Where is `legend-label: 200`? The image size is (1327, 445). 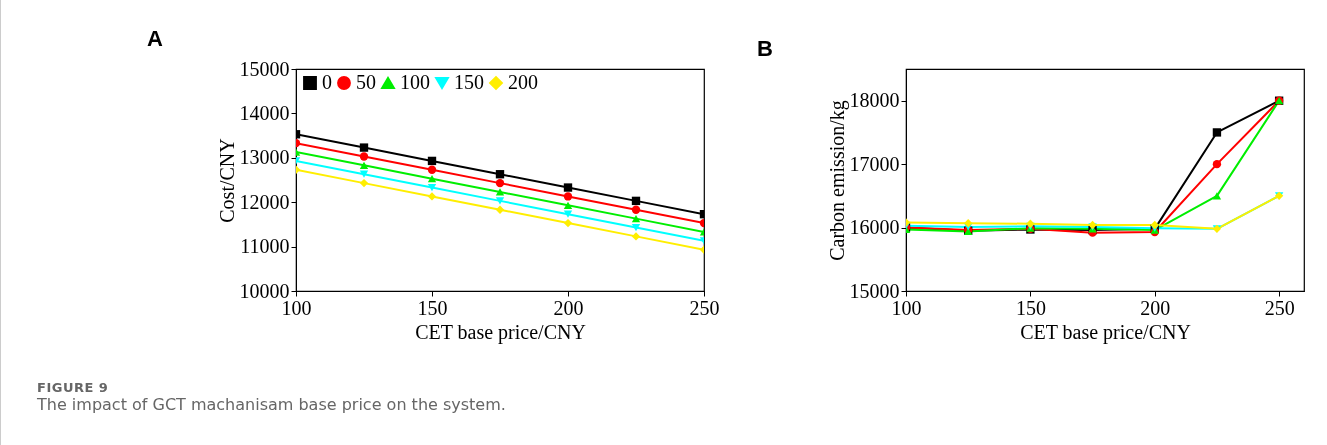
legend-label: 200 is located at coordinates (523, 82).